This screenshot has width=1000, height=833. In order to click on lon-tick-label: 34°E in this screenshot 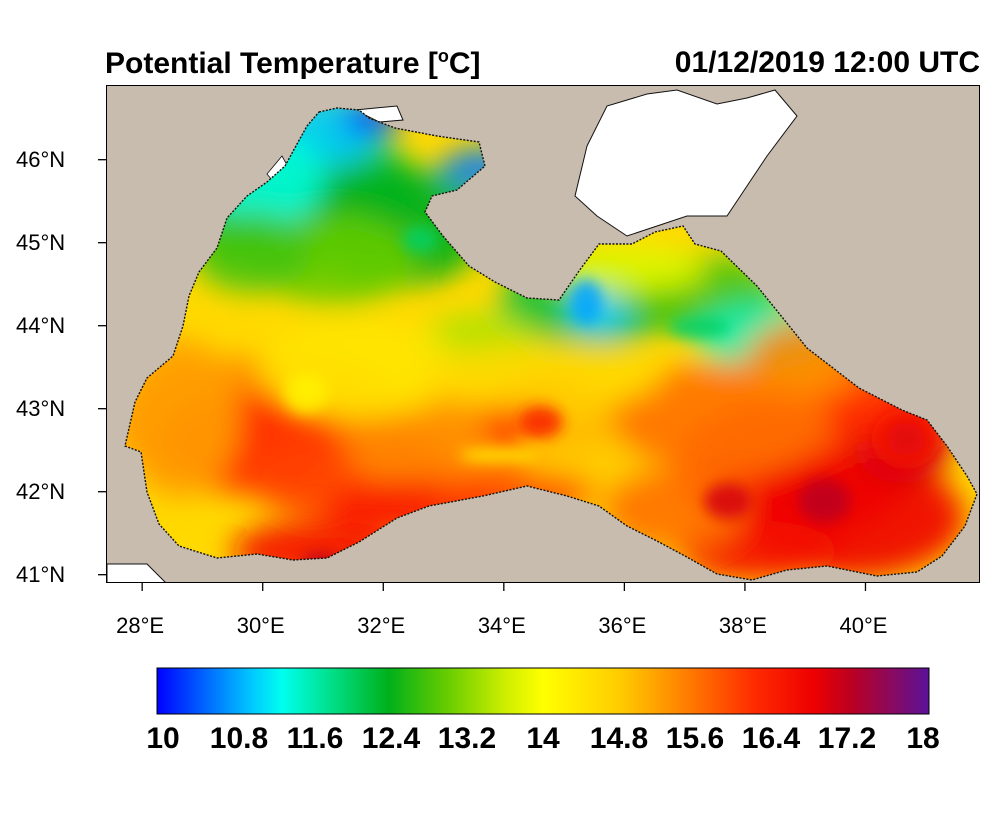, I will do `click(501, 625)`.